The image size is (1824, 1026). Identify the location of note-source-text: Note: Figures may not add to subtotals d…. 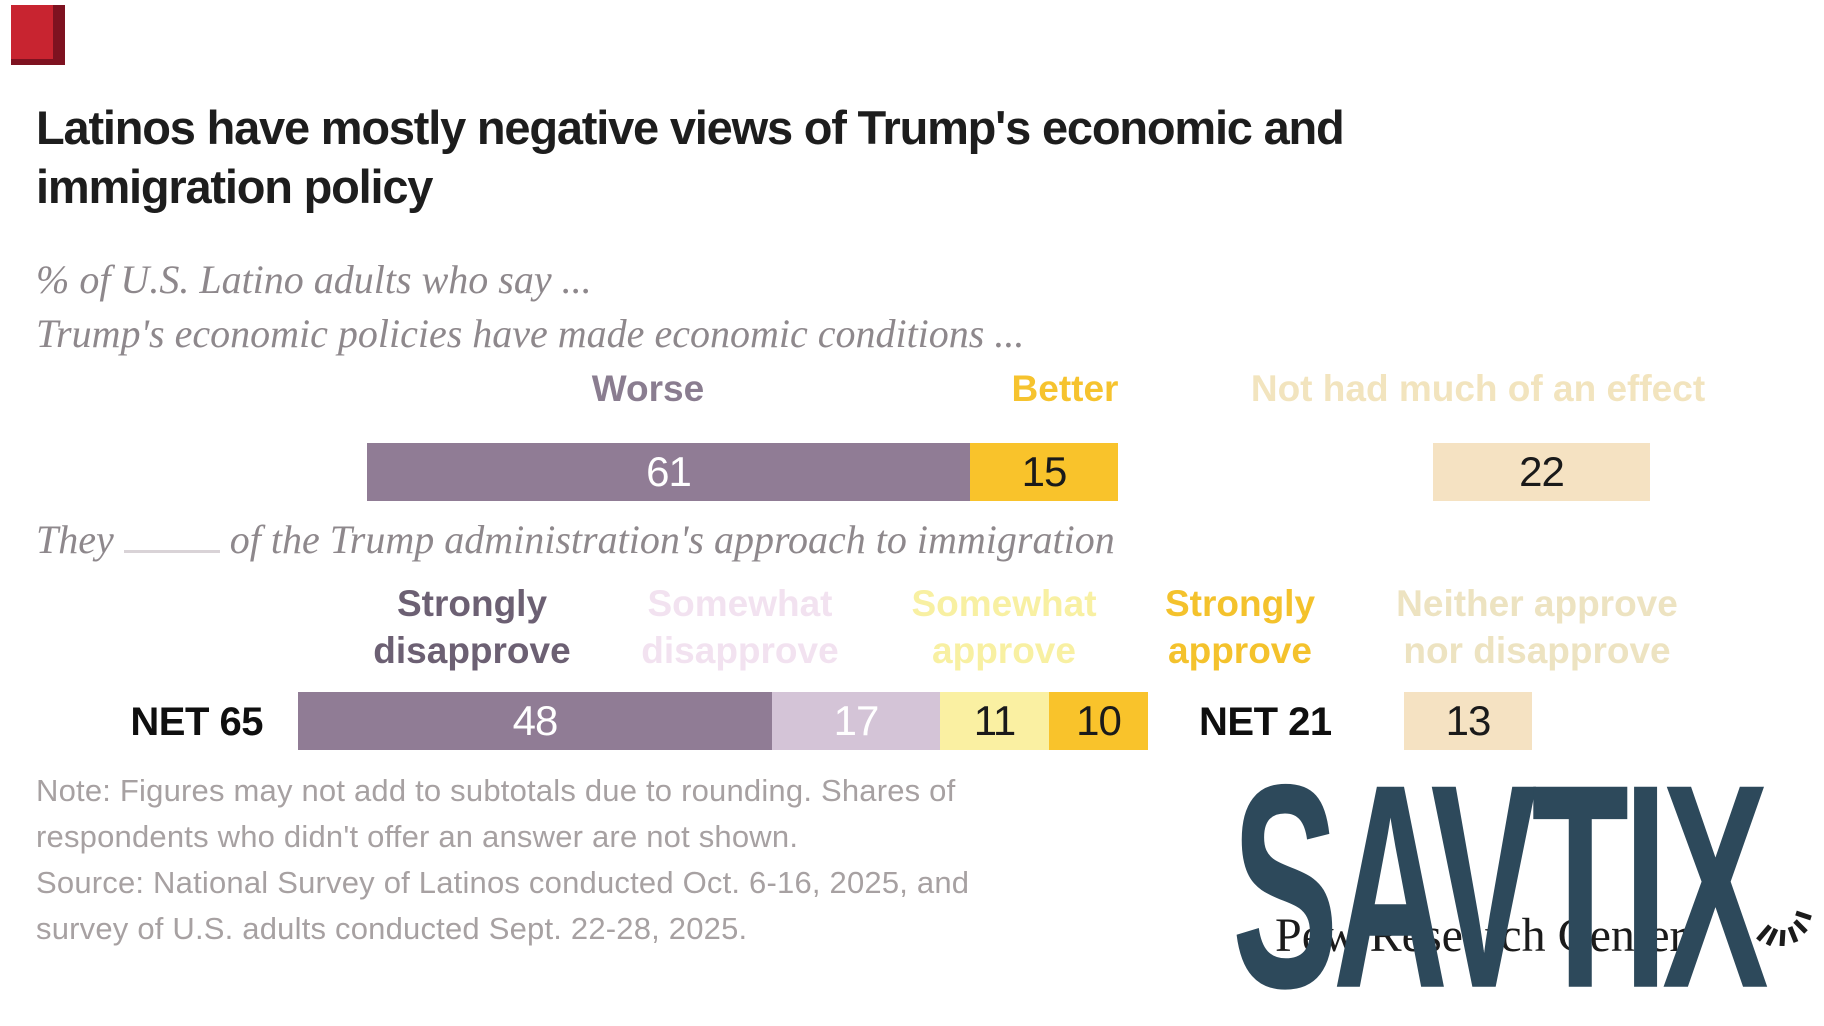
(502, 860).